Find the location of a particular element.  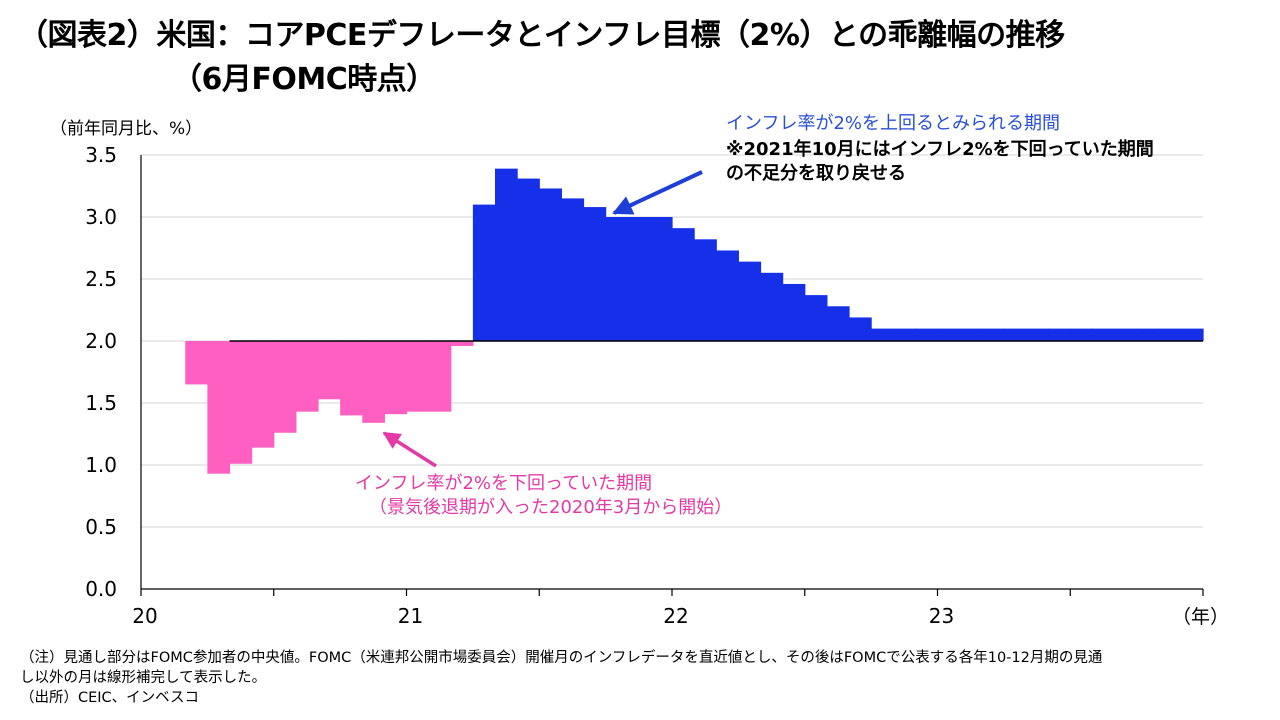

y-tick-label-0.5: 0.5 is located at coordinates (101, 527).